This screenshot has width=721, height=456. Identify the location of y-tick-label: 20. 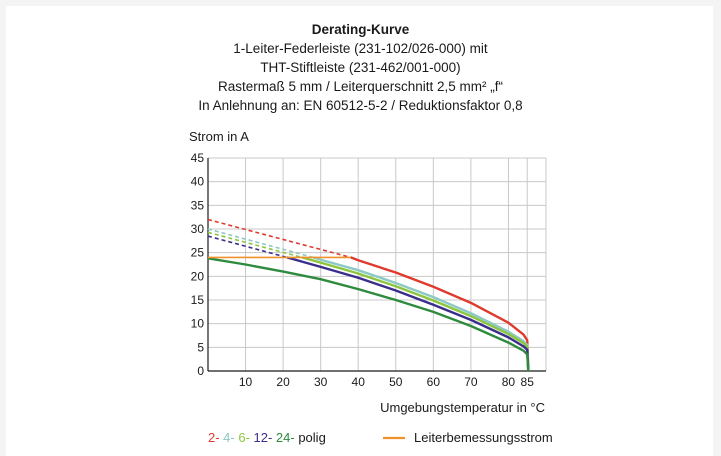
(198, 276).